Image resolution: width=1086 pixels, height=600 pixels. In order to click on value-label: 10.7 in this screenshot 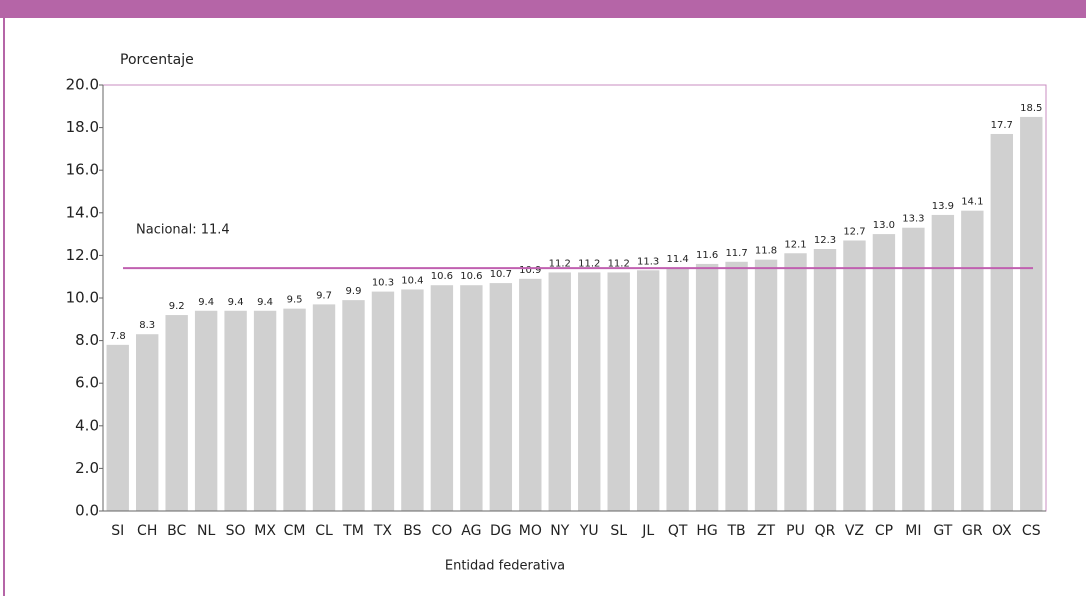, I will do `click(501, 274)`.